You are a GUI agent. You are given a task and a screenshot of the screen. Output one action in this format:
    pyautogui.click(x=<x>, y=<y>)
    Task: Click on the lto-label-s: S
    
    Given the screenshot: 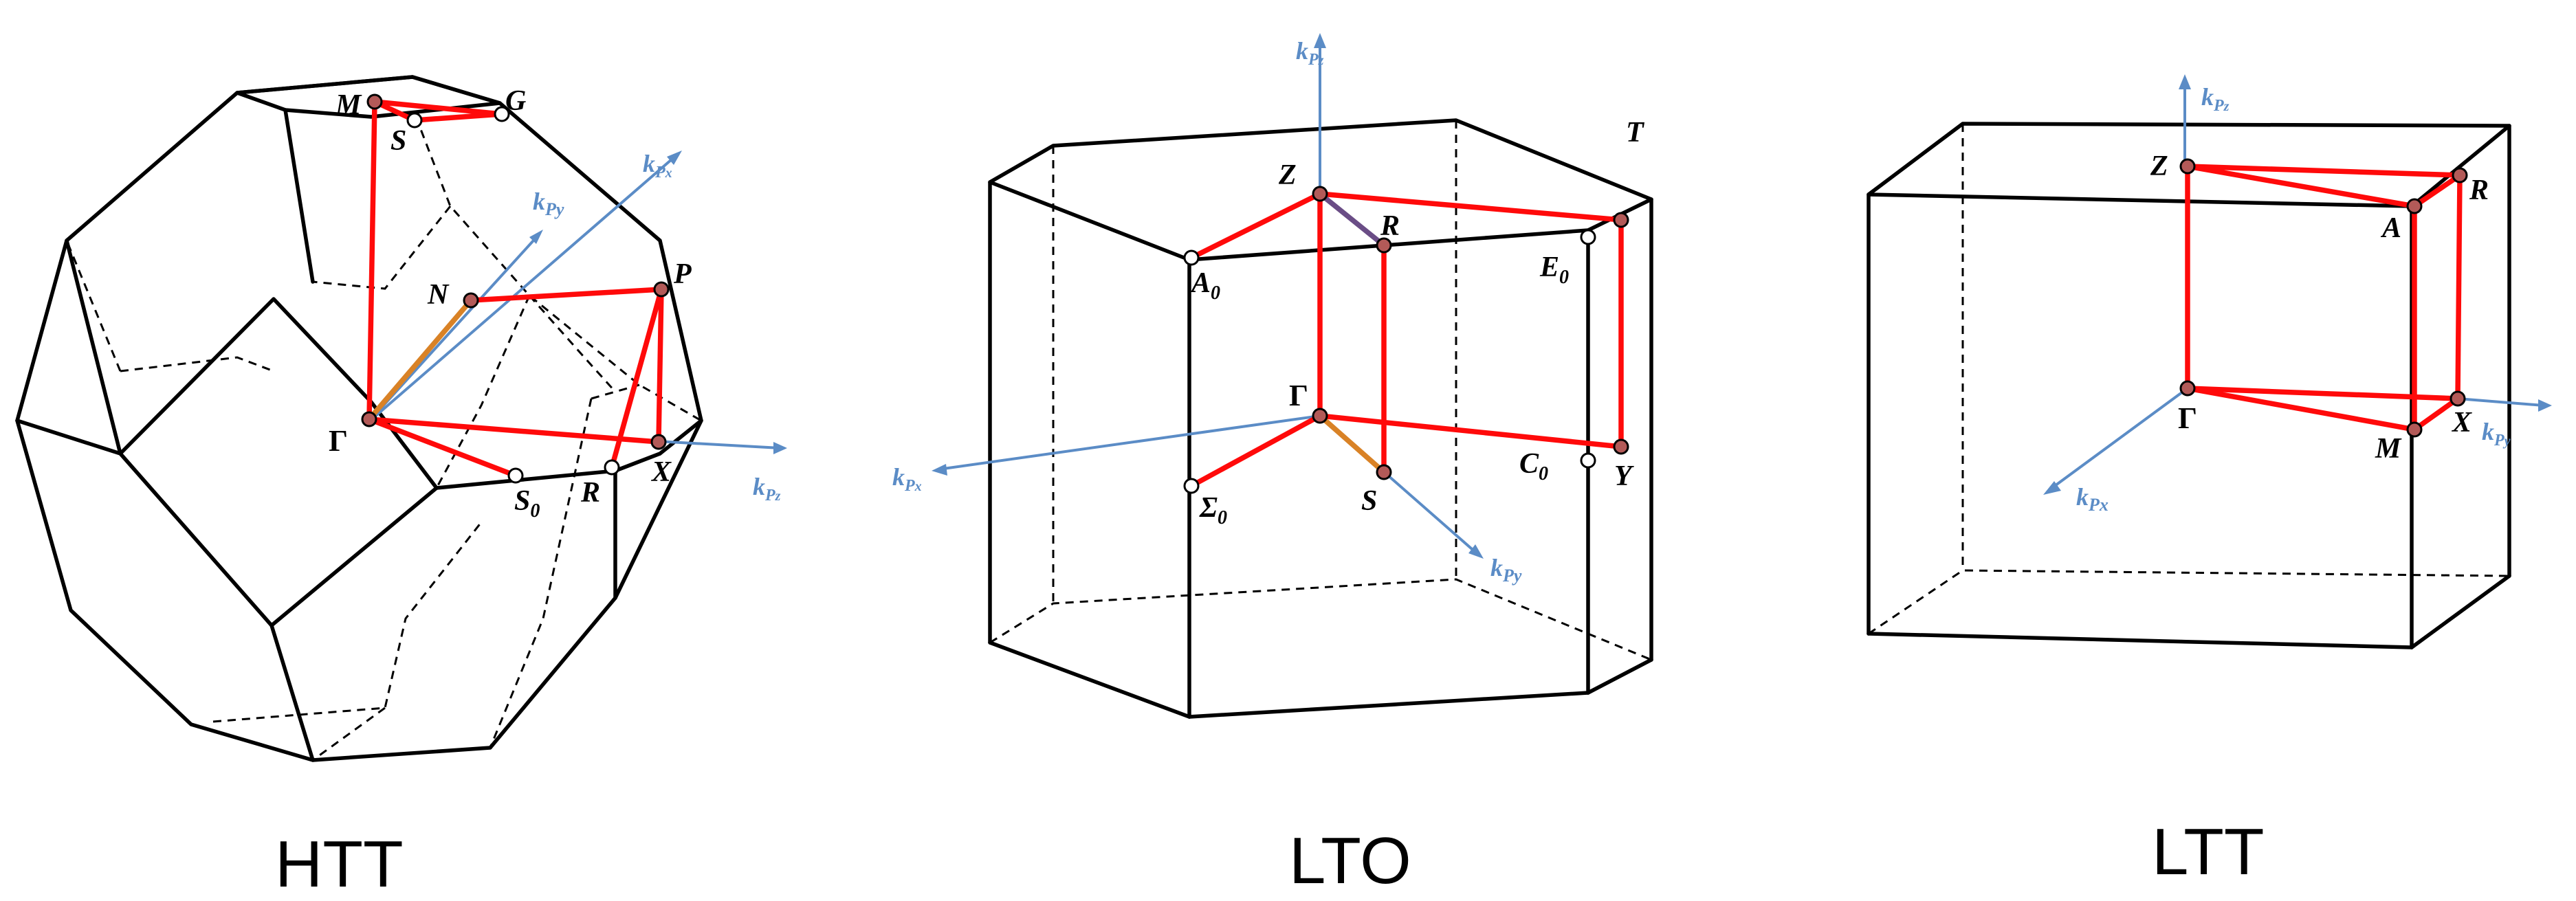 What is the action you would take?
    pyautogui.click(x=1369, y=501)
    